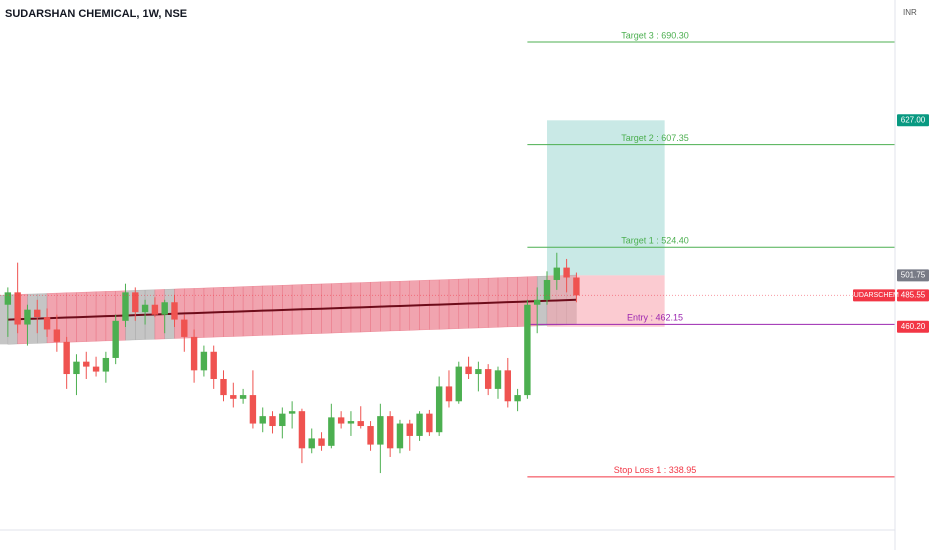 The image size is (932, 550). I want to click on price-label: 460.20, so click(913, 326).